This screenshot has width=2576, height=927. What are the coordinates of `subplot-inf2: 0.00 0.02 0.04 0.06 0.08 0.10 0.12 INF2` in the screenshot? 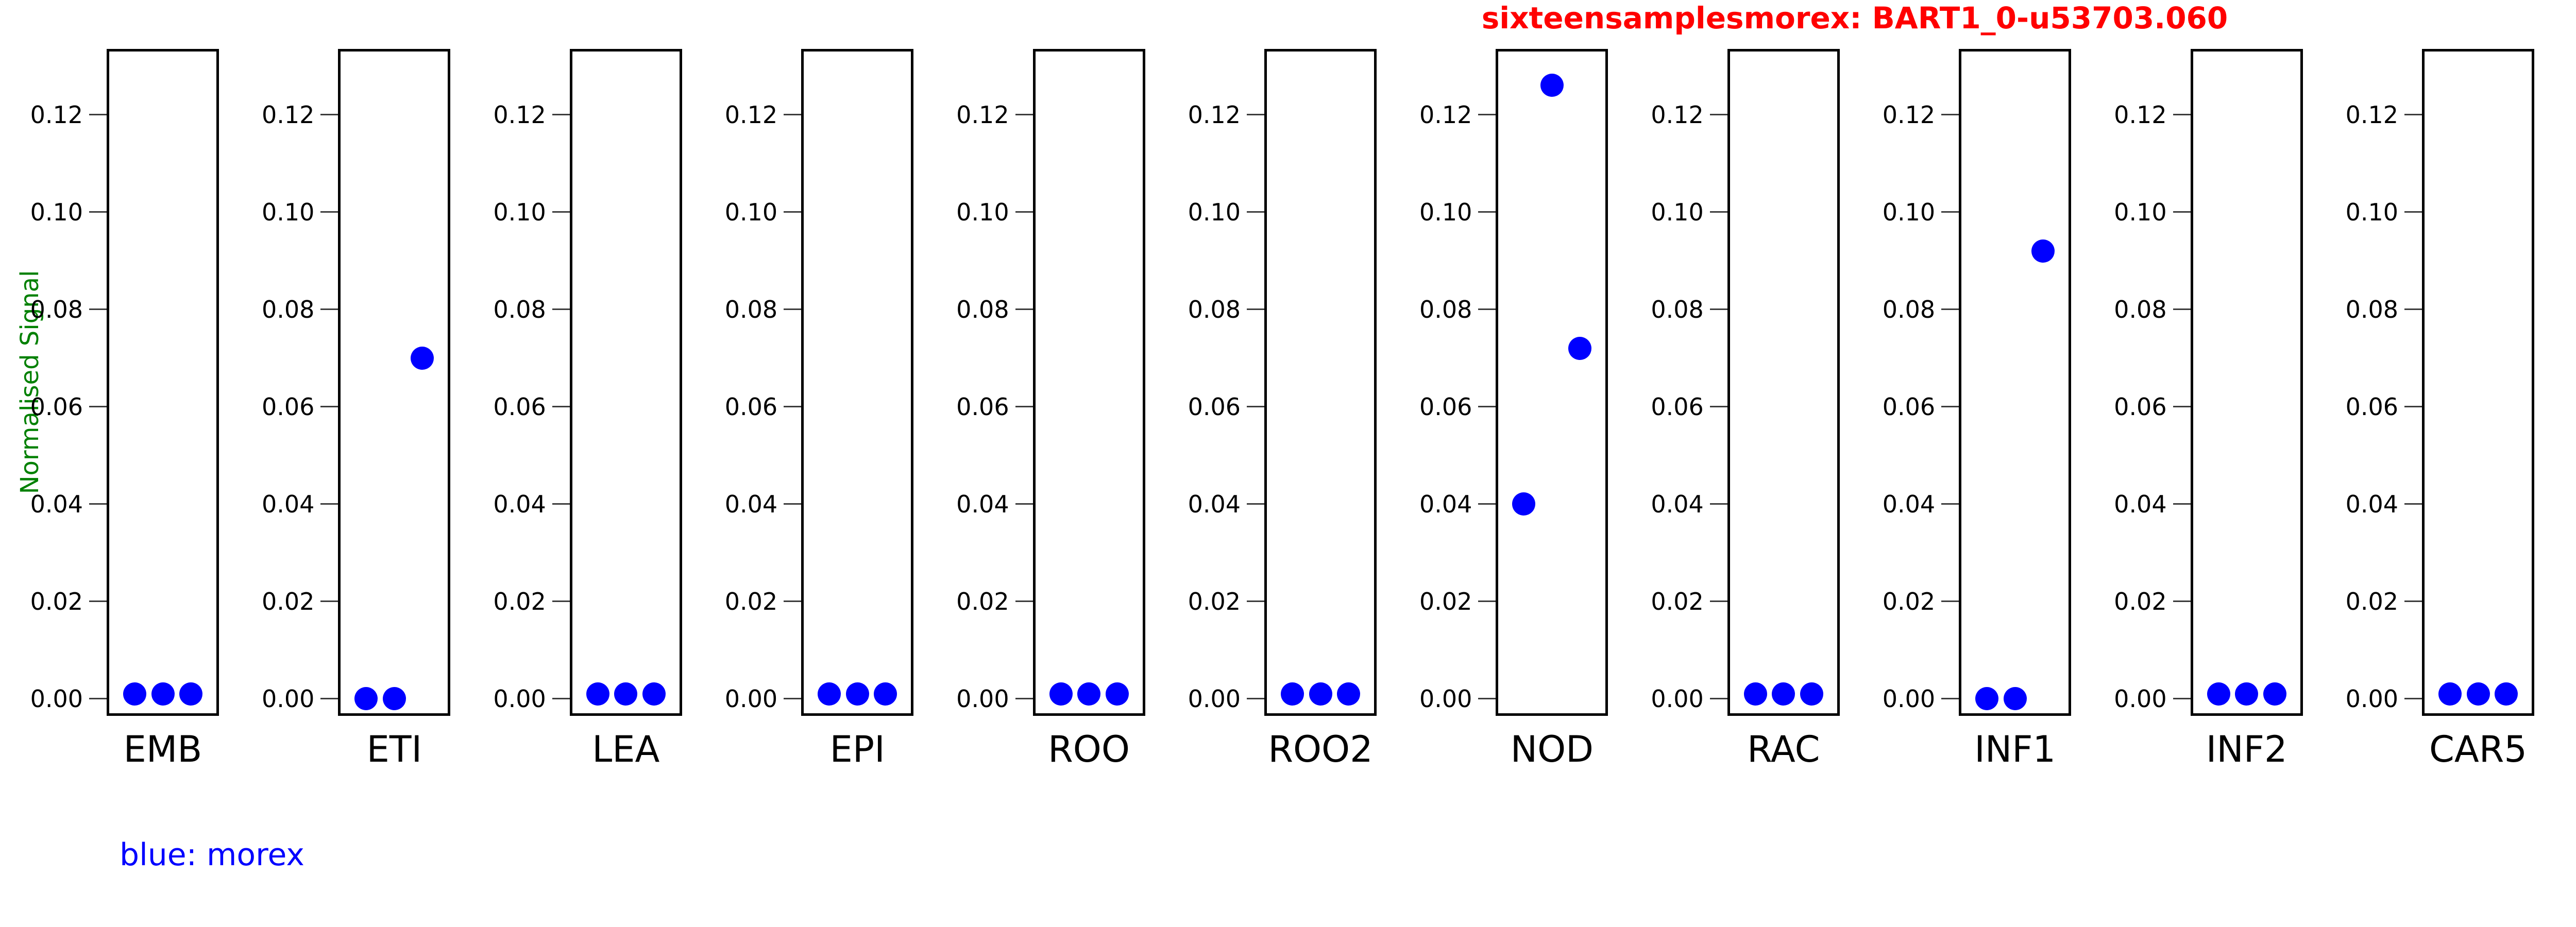 It's located at (2208, 408).